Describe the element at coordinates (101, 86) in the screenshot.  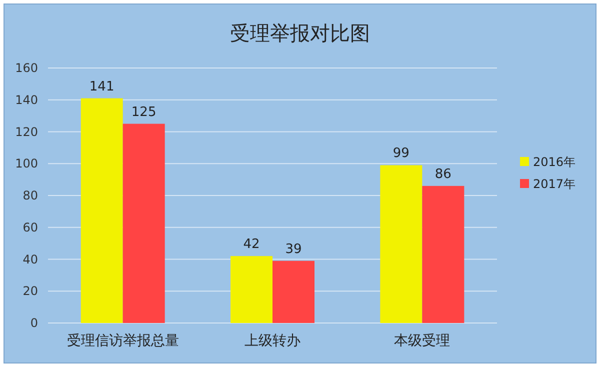
I see `data-label: 141` at that location.